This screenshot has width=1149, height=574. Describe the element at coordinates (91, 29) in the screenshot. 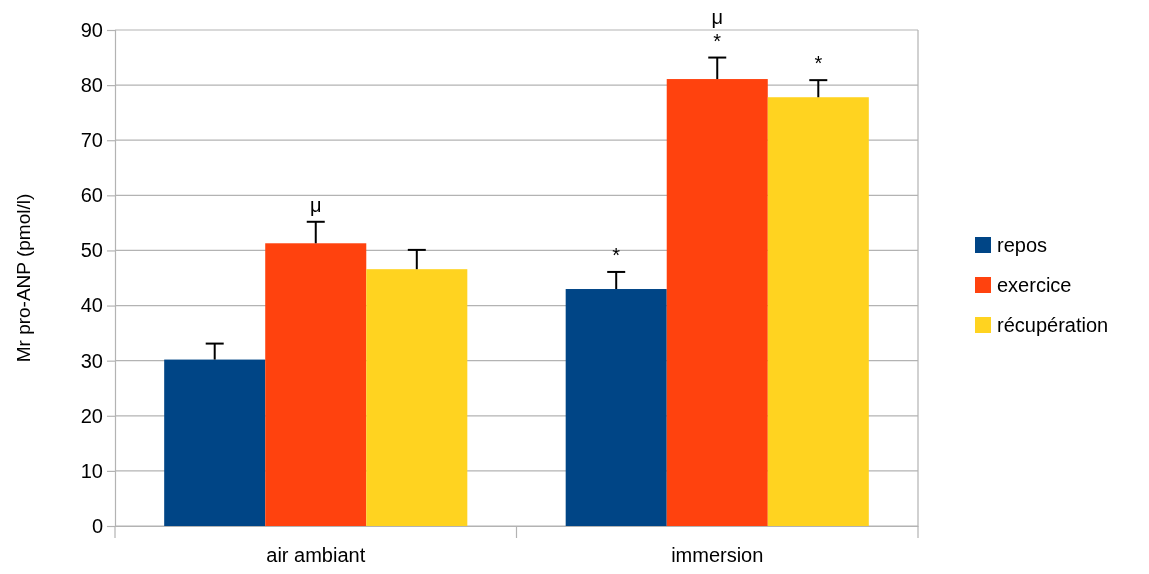

I see `y-tick-label: 90` at that location.